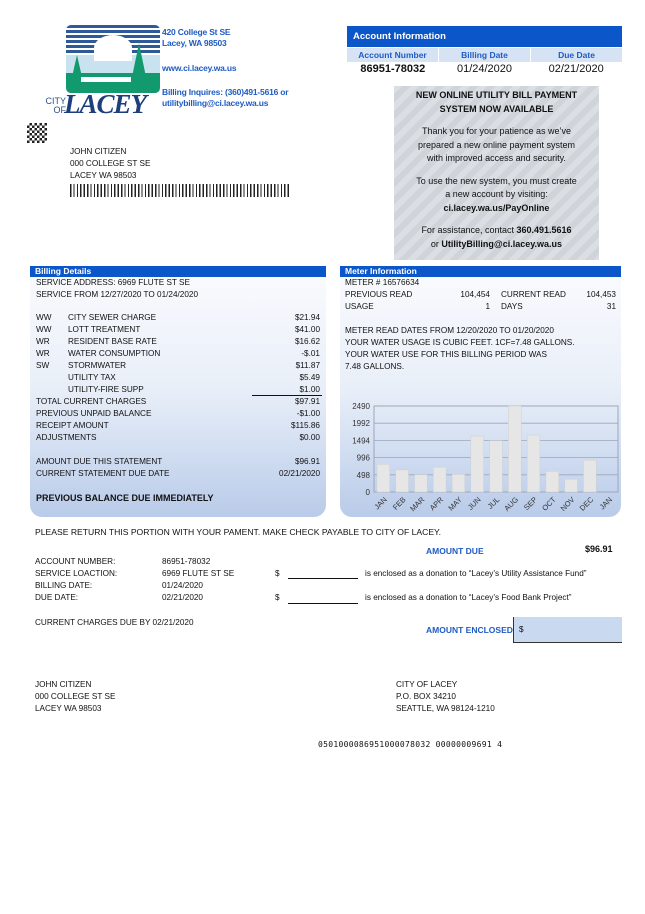 This screenshot has width=645, height=914. Describe the element at coordinates (125, 498) in the screenshot. I see `previous-balance-warning: PREVIOUS BALANCE DUE IMMEDIATELY` at that location.